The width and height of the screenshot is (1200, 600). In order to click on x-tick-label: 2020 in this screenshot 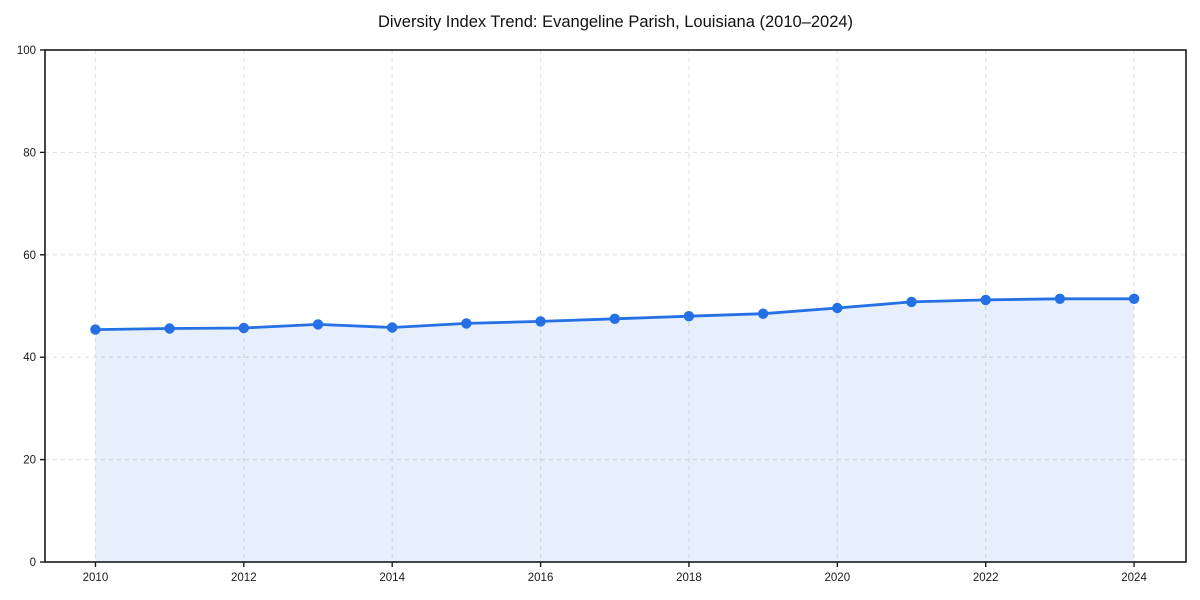, I will do `click(838, 578)`.